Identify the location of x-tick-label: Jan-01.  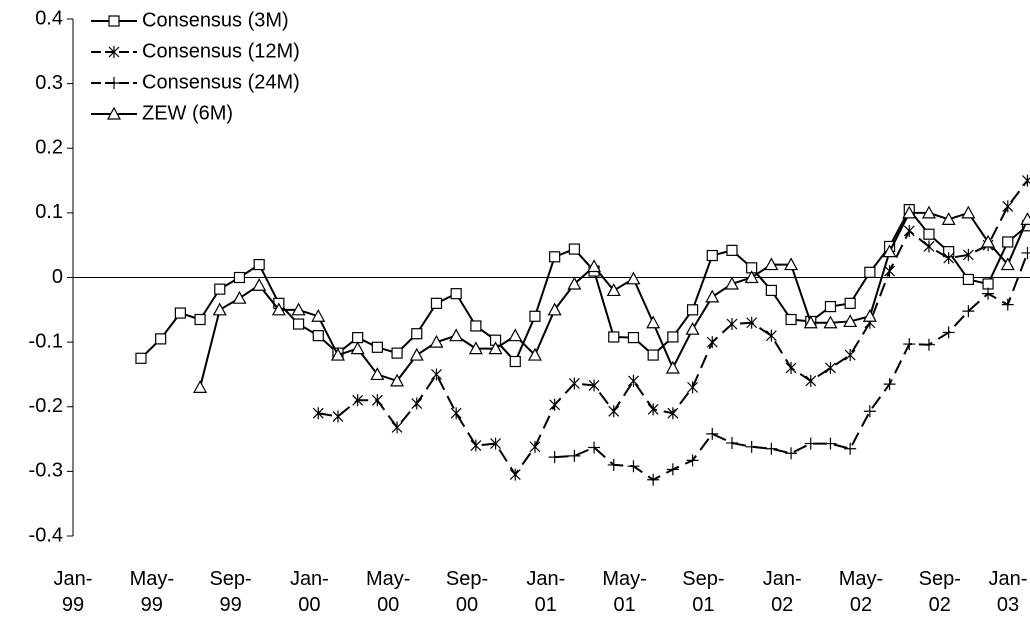
(545, 592).